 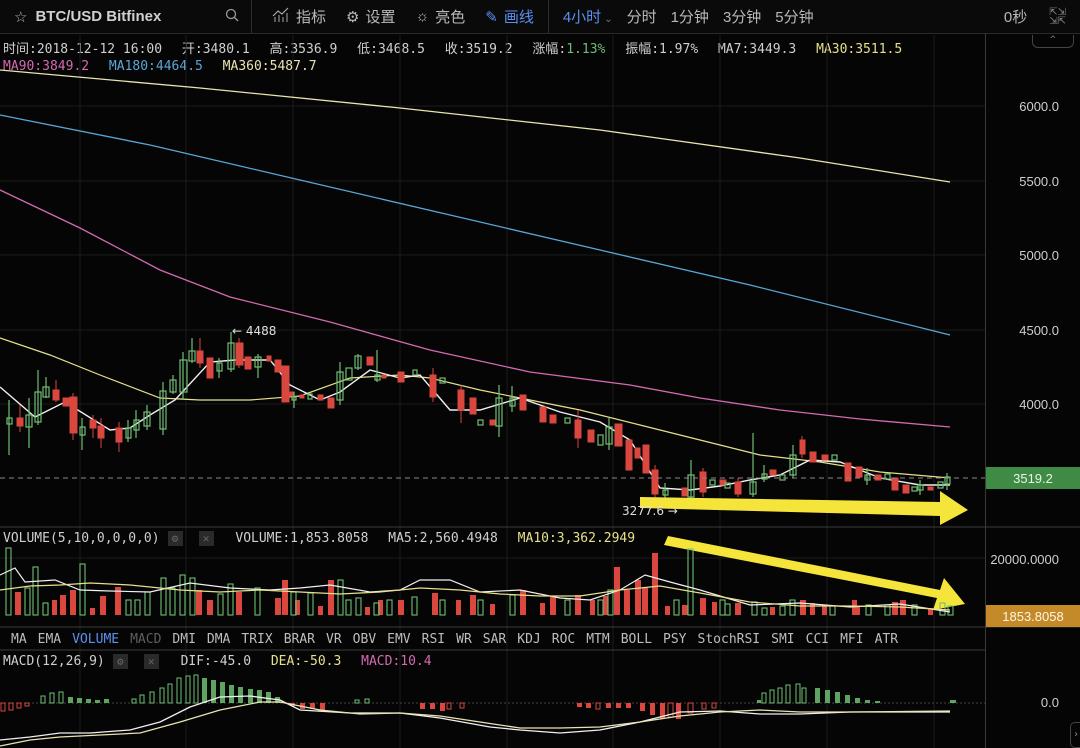 I want to click on star-icon: ☆, so click(x=21, y=17).